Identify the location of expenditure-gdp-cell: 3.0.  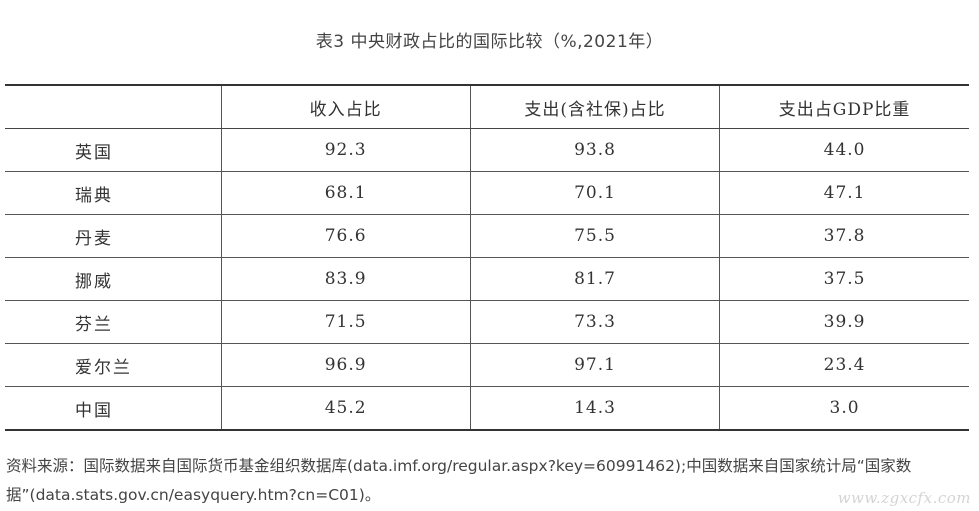
(844, 408).